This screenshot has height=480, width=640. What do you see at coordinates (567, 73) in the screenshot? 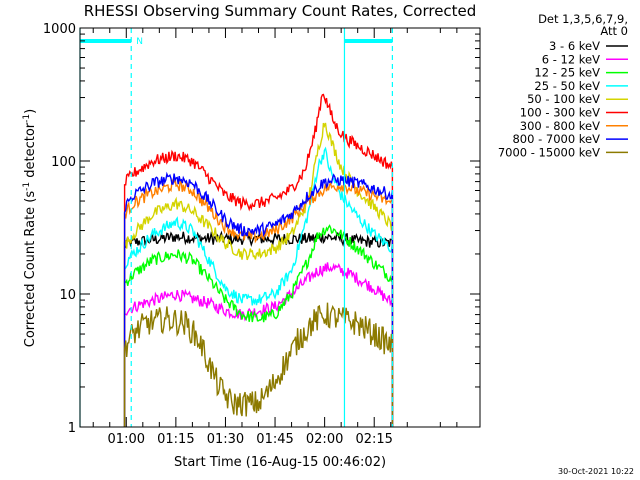
I see `legend-label-12-25-kev: 12 - 25 keV` at bounding box center [567, 73].